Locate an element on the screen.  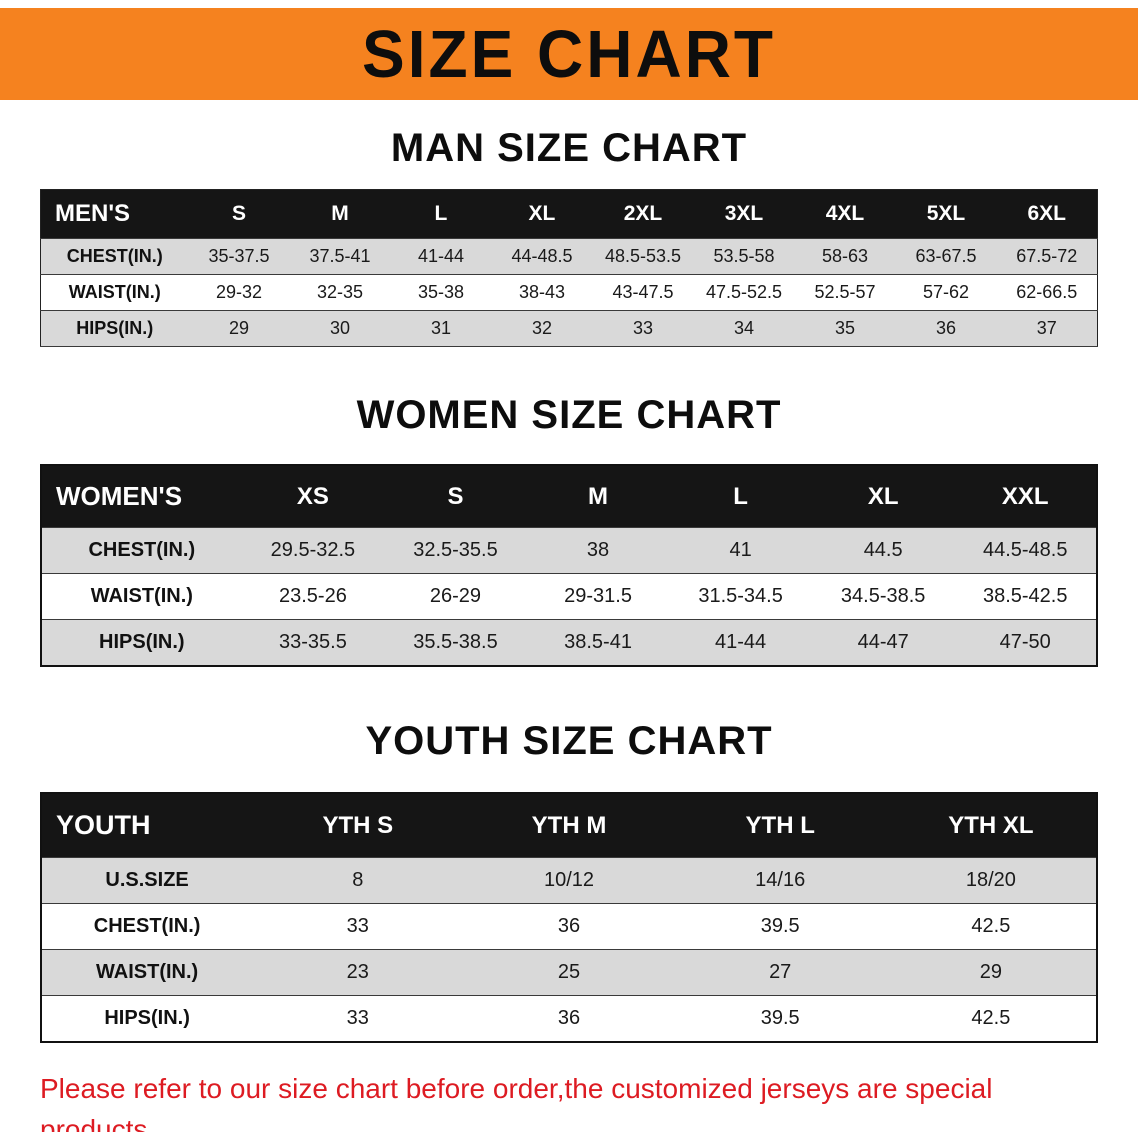
measurement-value-cell: 44-48.5 is located at coordinates (542, 256).